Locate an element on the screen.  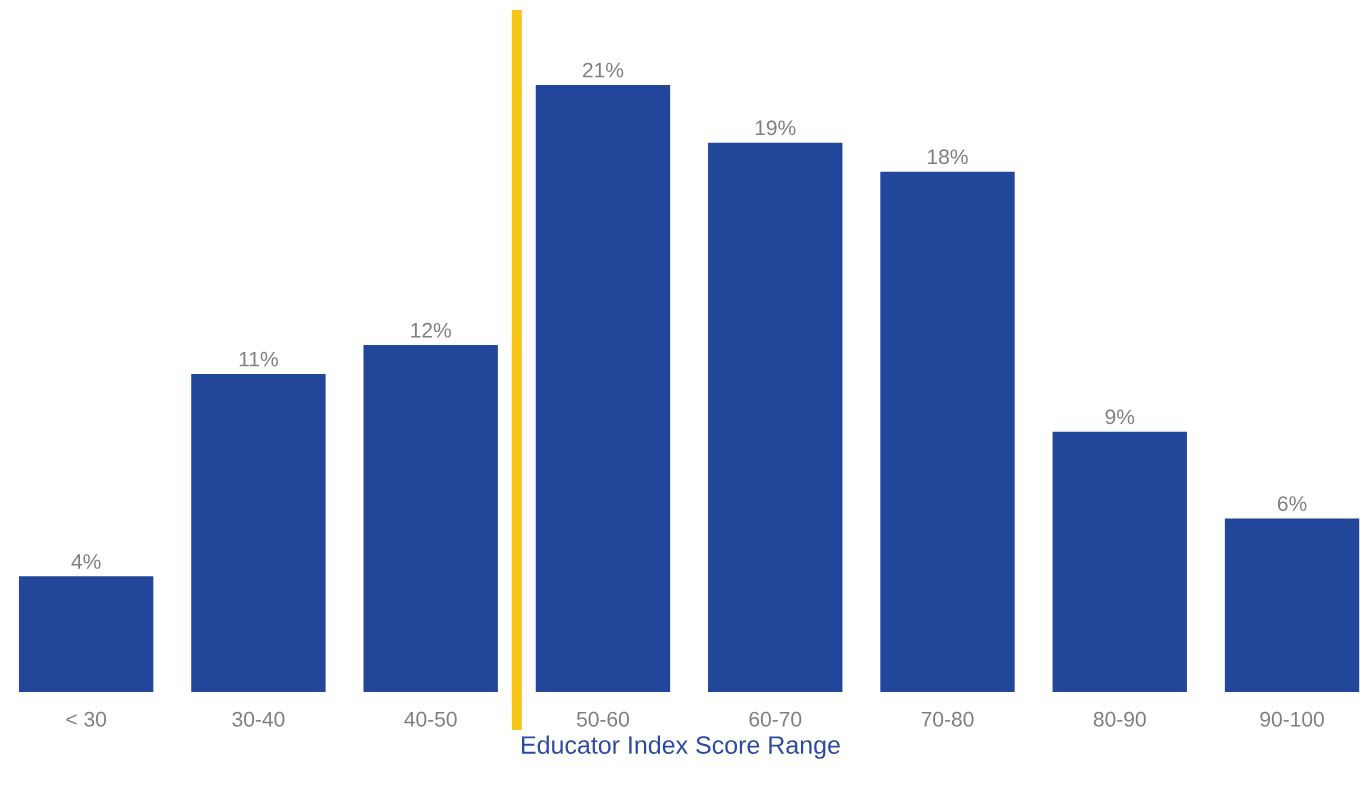
data-label: 19% is located at coordinates (775, 128).